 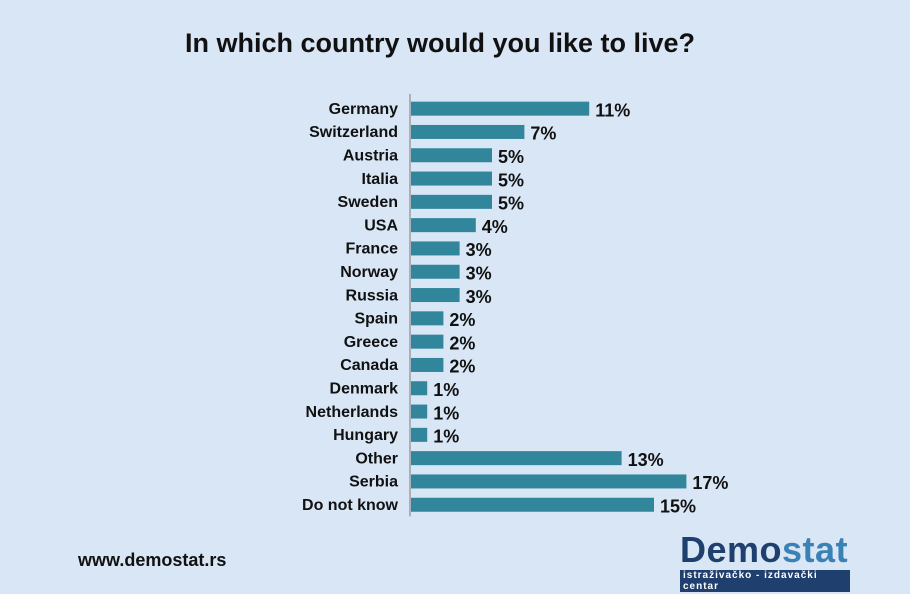 What do you see at coordinates (612, 110) in the screenshot?
I see `value-label: 11%` at bounding box center [612, 110].